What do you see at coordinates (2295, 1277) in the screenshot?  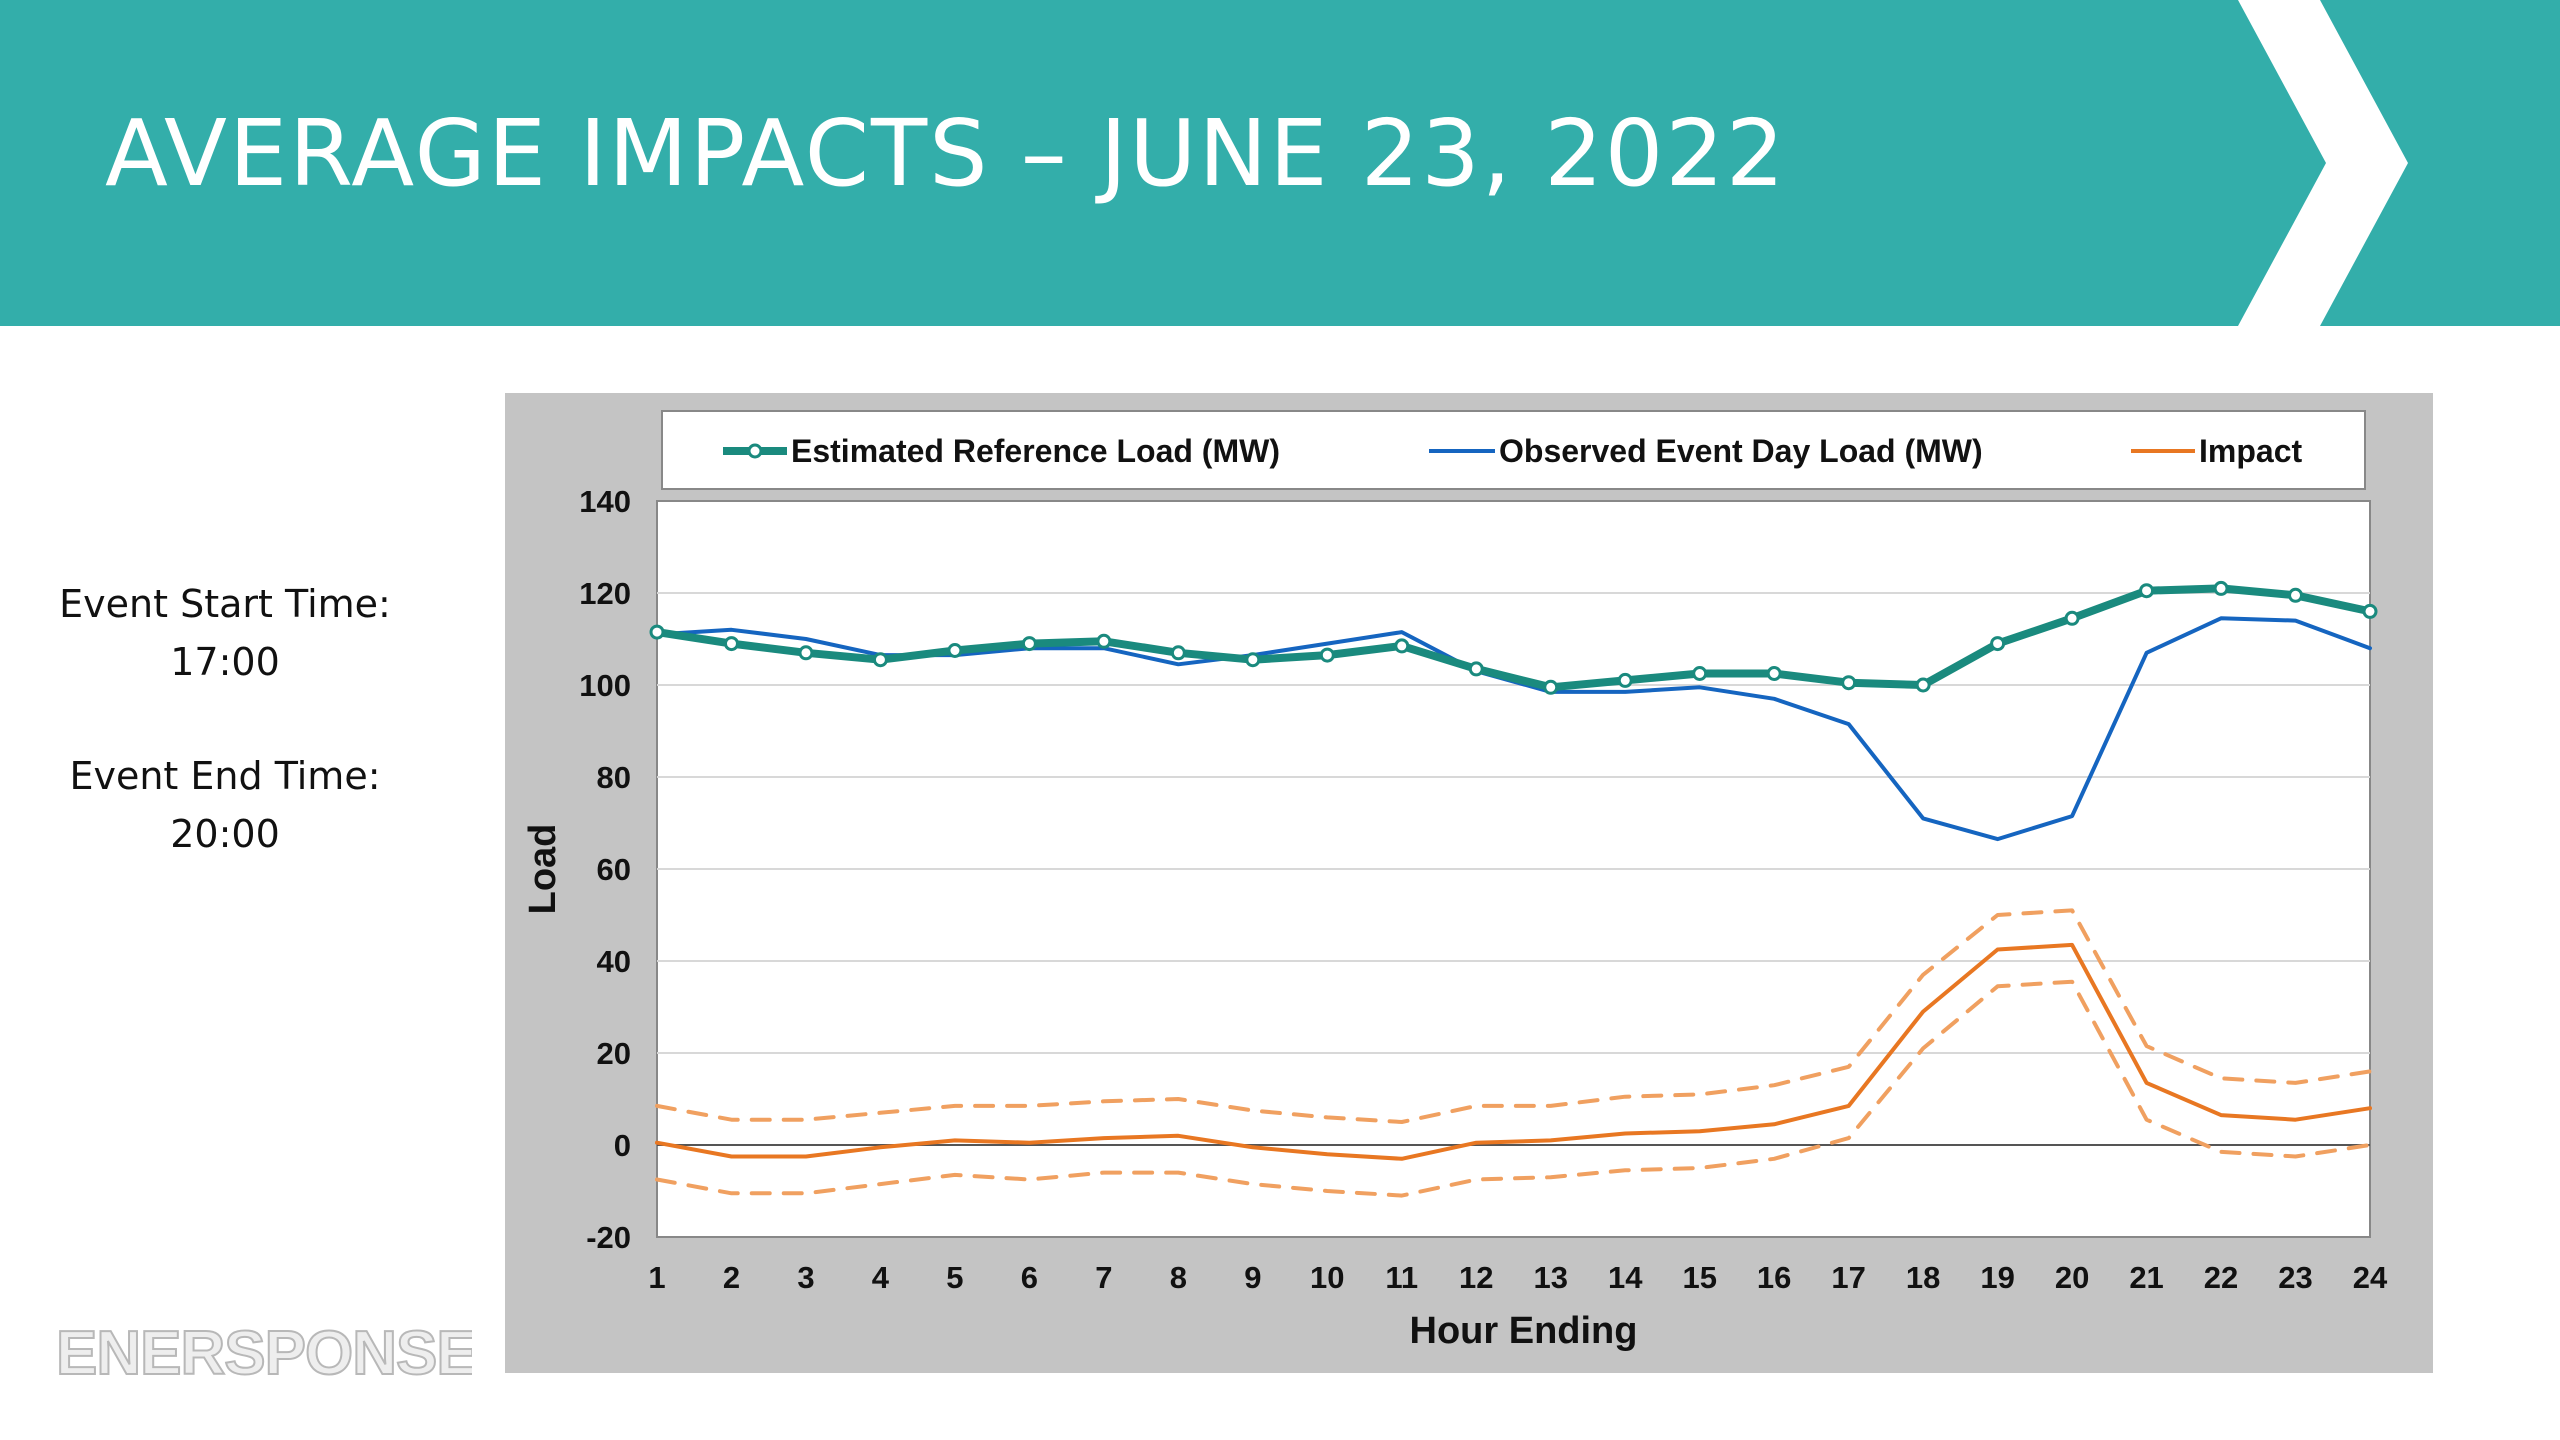 I see `x-tick-label: 23` at bounding box center [2295, 1277].